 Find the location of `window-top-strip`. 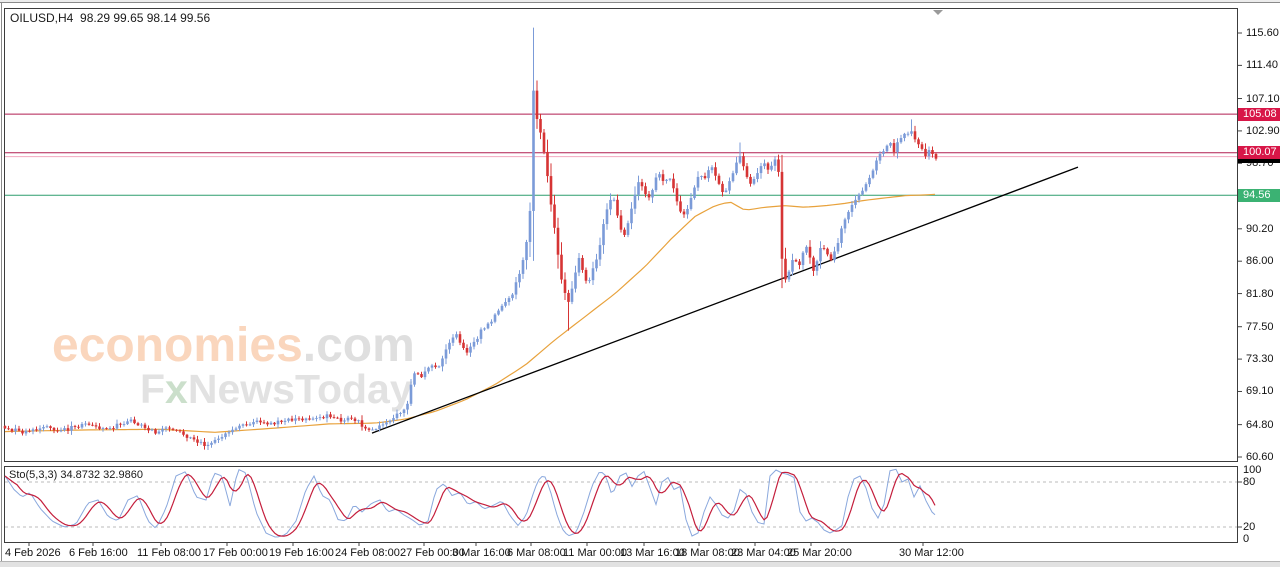

window-top-strip is located at coordinates (640, 1).